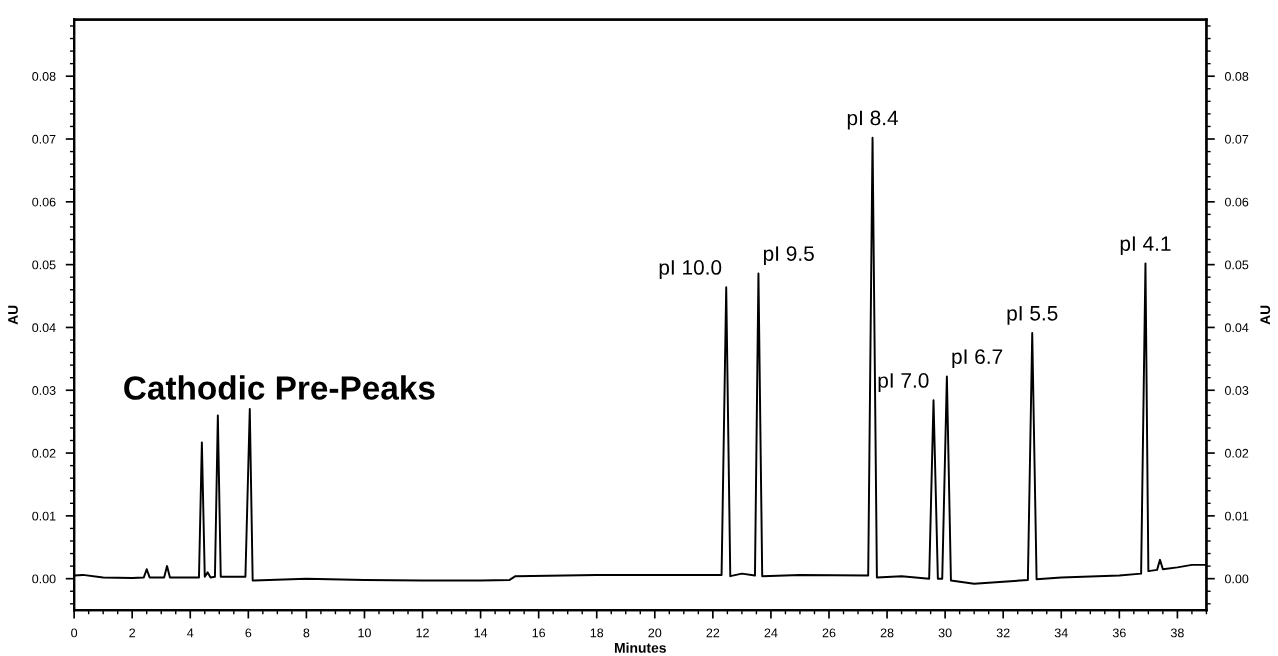 This screenshot has width=1278, height=656. Describe the element at coordinates (872, 120) in the screenshot. I see `annotation: pI 8.4` at that location.